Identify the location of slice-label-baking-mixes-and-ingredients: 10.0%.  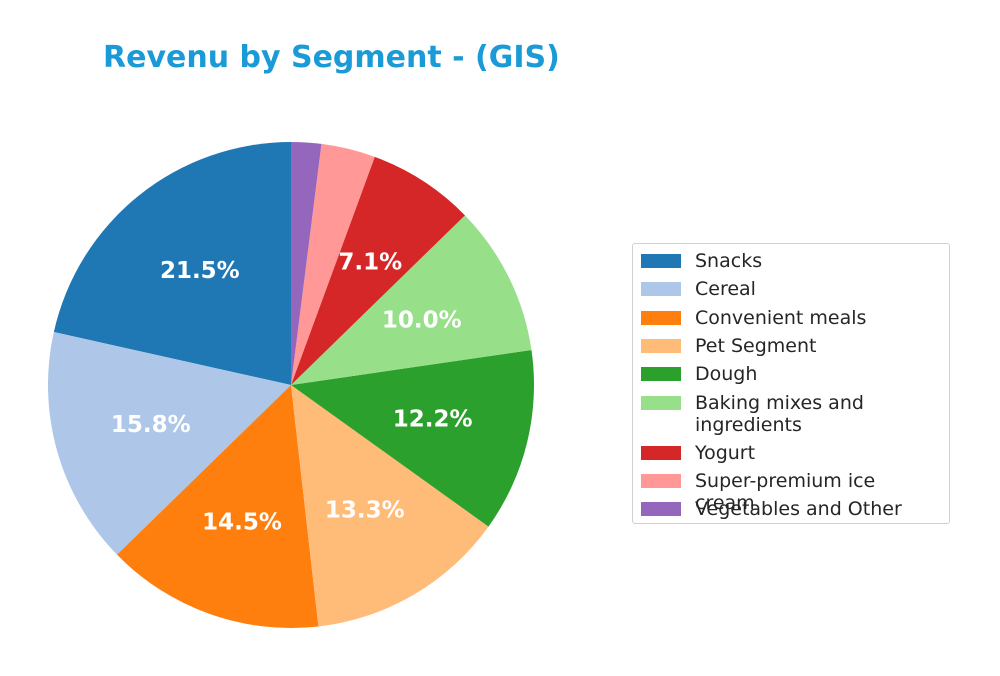
(422, 320).